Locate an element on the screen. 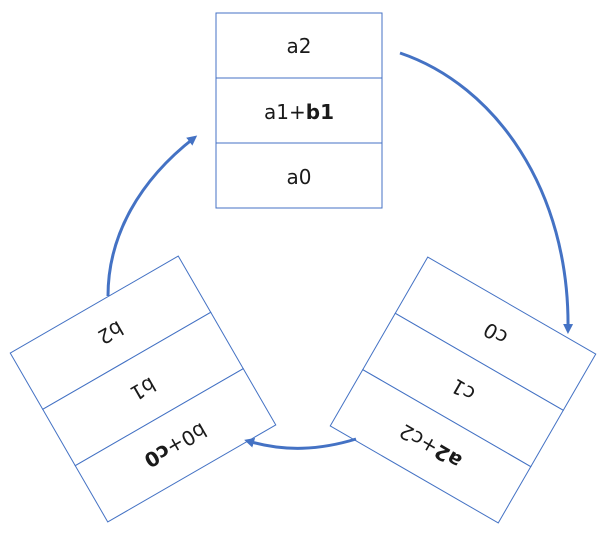 This screenshot has width=614, height=536. cell-label: a0 is located at coordinates (299, 177).